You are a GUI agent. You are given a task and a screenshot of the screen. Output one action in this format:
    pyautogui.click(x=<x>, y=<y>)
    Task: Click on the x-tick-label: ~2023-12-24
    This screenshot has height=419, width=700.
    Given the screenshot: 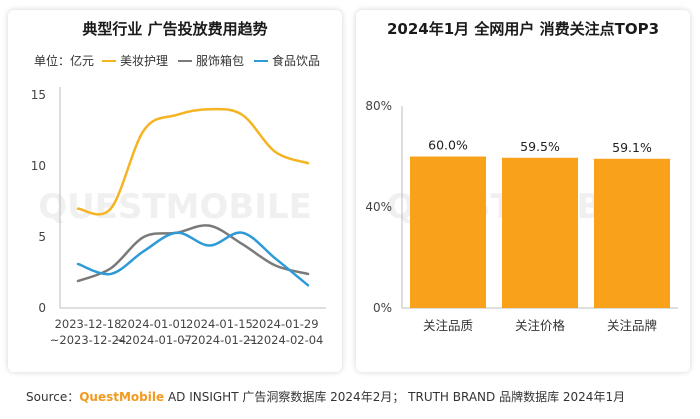 What is the action you would take?
    pyautogui.click(x=88, y=340)
    